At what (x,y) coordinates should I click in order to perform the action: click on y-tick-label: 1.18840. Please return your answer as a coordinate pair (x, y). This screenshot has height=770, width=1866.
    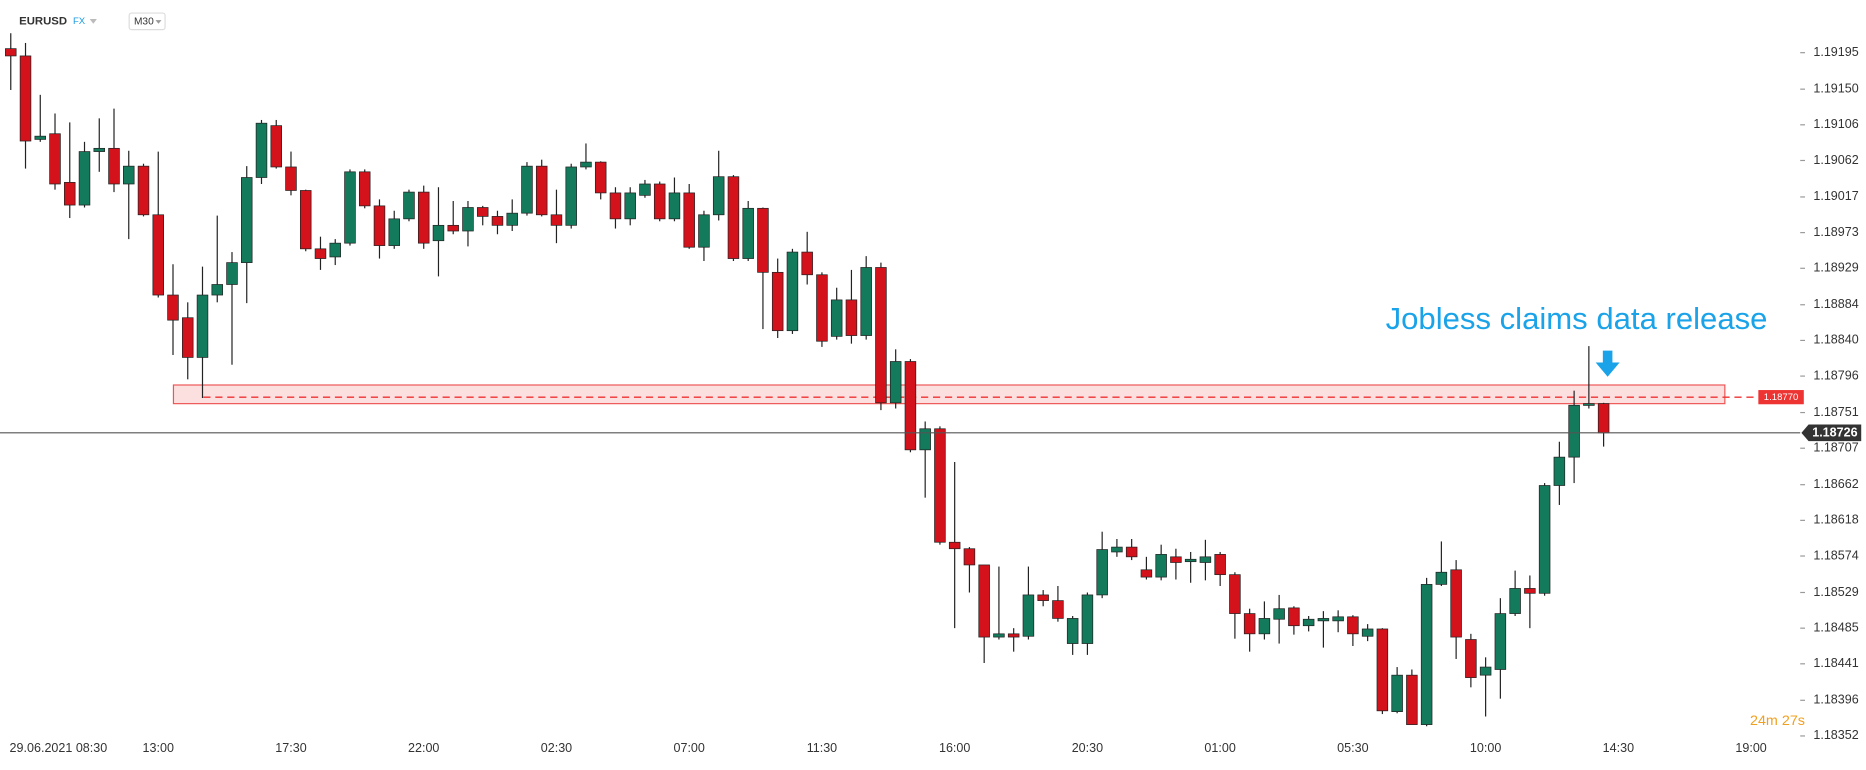
    Looking at the image, I should click on (1835, 340).